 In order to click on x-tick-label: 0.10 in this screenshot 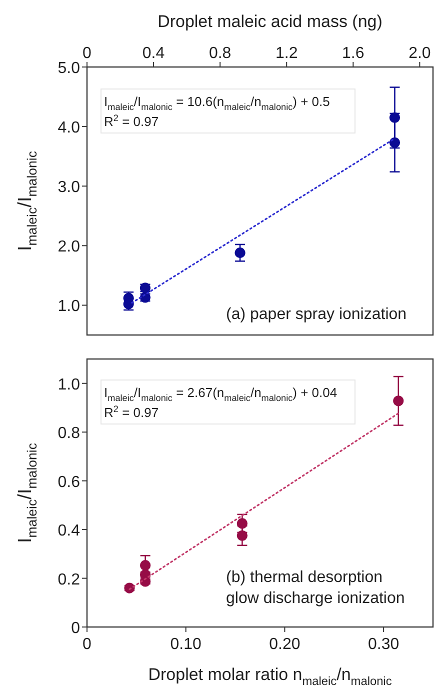, I will do `click(186, 644)`.